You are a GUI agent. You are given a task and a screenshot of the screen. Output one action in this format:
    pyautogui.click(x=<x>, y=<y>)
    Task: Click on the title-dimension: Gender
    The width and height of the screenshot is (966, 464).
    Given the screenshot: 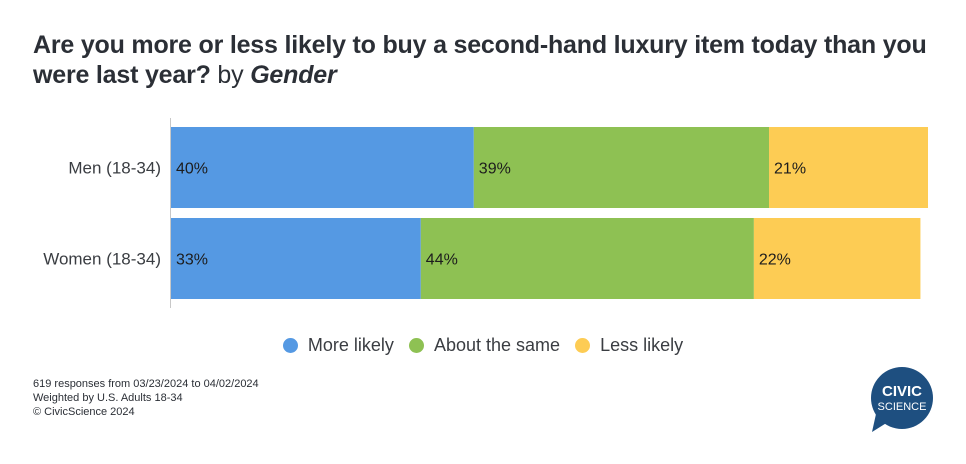 What is the action you would take?
    pyautogui.click(x=293, y=75)
    